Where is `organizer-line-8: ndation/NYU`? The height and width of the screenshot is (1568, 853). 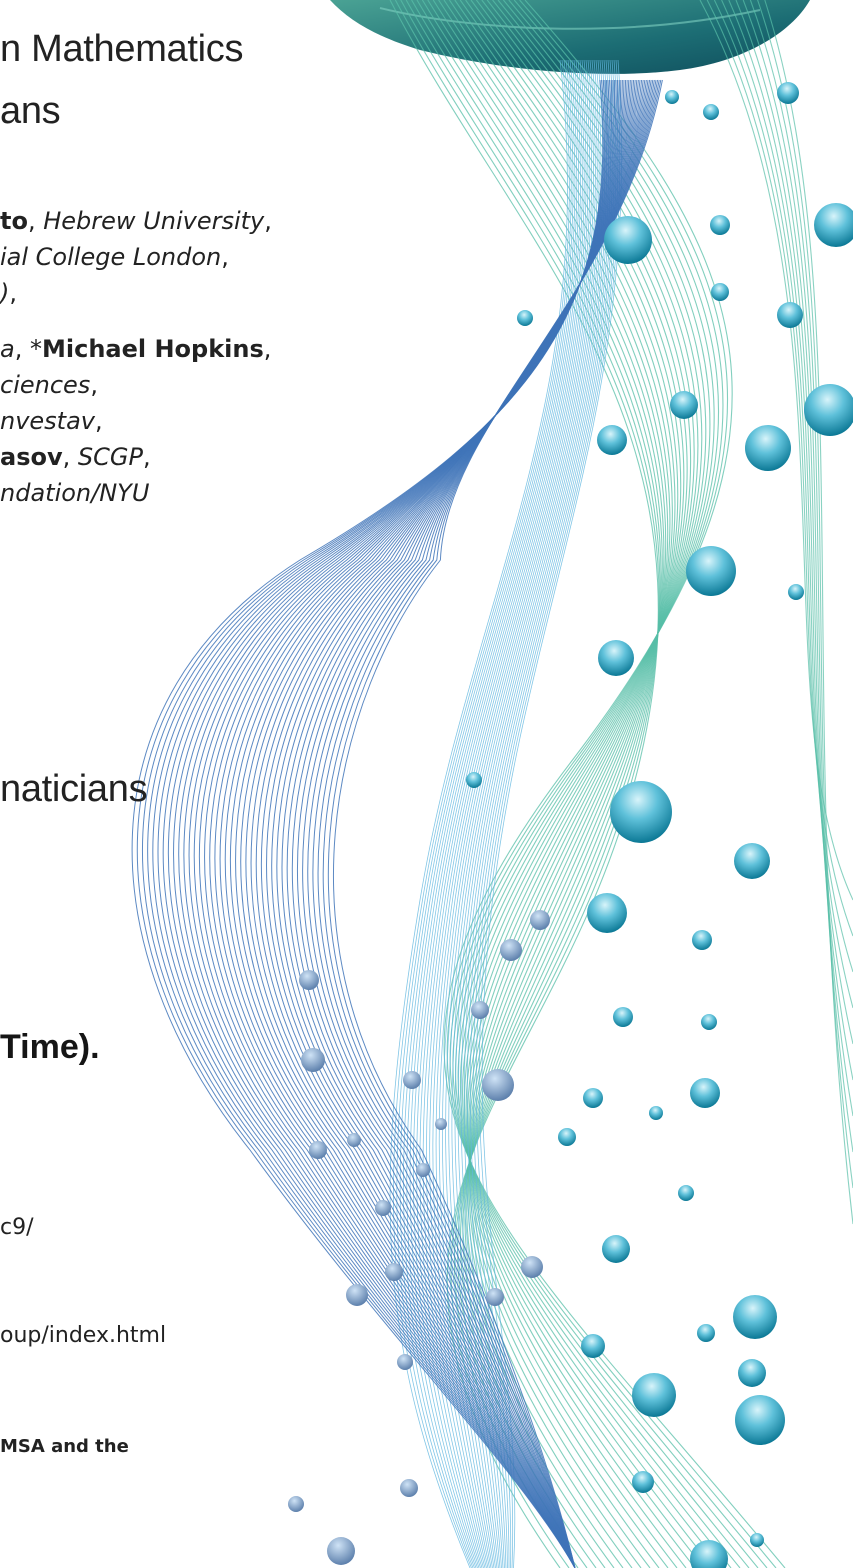
organizer-line-8: ndation/NYU is located at coordinates (74, 493).